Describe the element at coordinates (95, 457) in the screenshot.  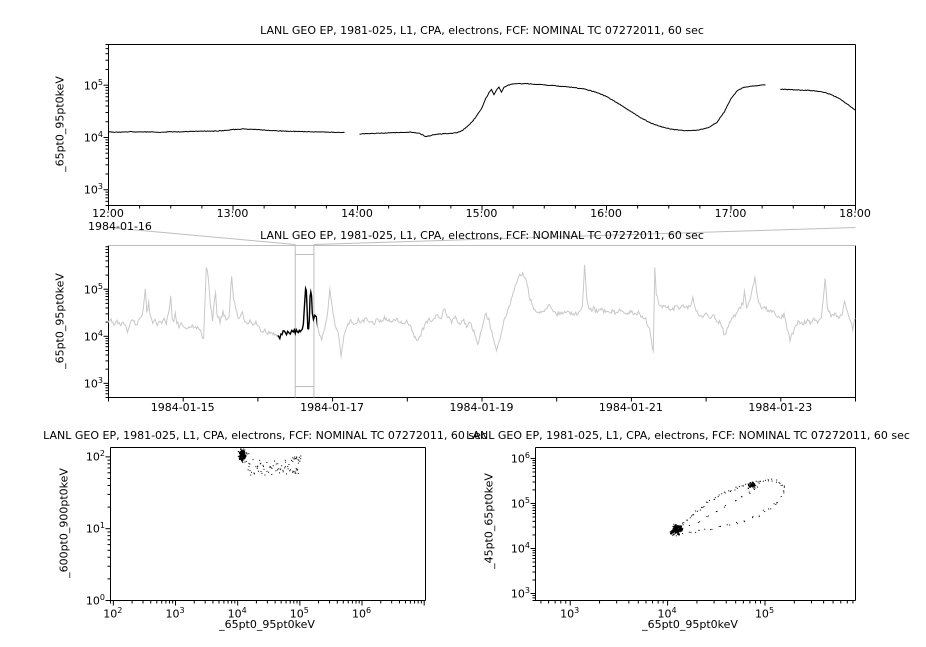
I see `y-tick-label: 10²` at that location.